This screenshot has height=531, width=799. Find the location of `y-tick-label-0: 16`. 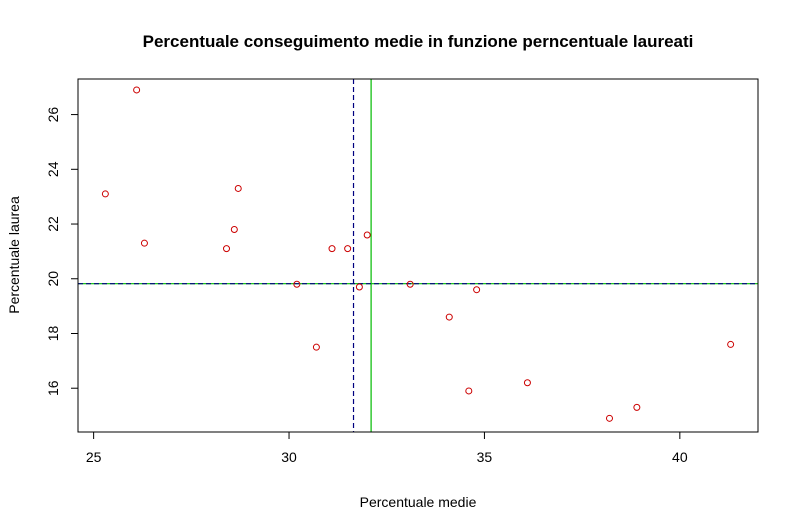

y-tick-label-0: 16 is located at coordinates (53, 388).